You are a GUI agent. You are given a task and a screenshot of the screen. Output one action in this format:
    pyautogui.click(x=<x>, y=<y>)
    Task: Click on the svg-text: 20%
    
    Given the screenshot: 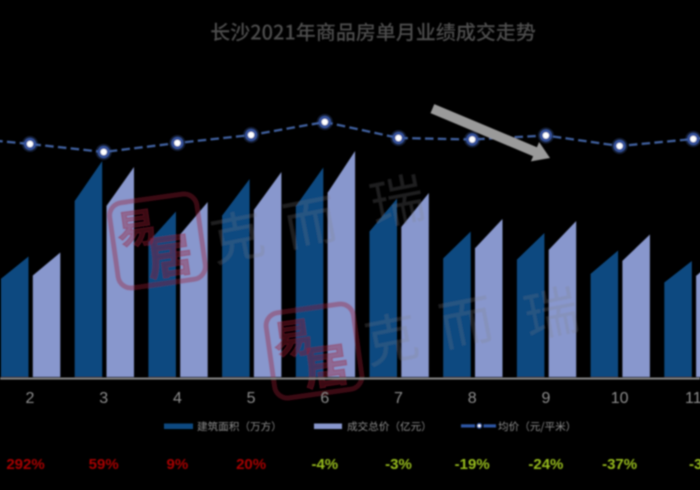 What is the action you would take?
    pyautogui.click(x=251, y=464)
    